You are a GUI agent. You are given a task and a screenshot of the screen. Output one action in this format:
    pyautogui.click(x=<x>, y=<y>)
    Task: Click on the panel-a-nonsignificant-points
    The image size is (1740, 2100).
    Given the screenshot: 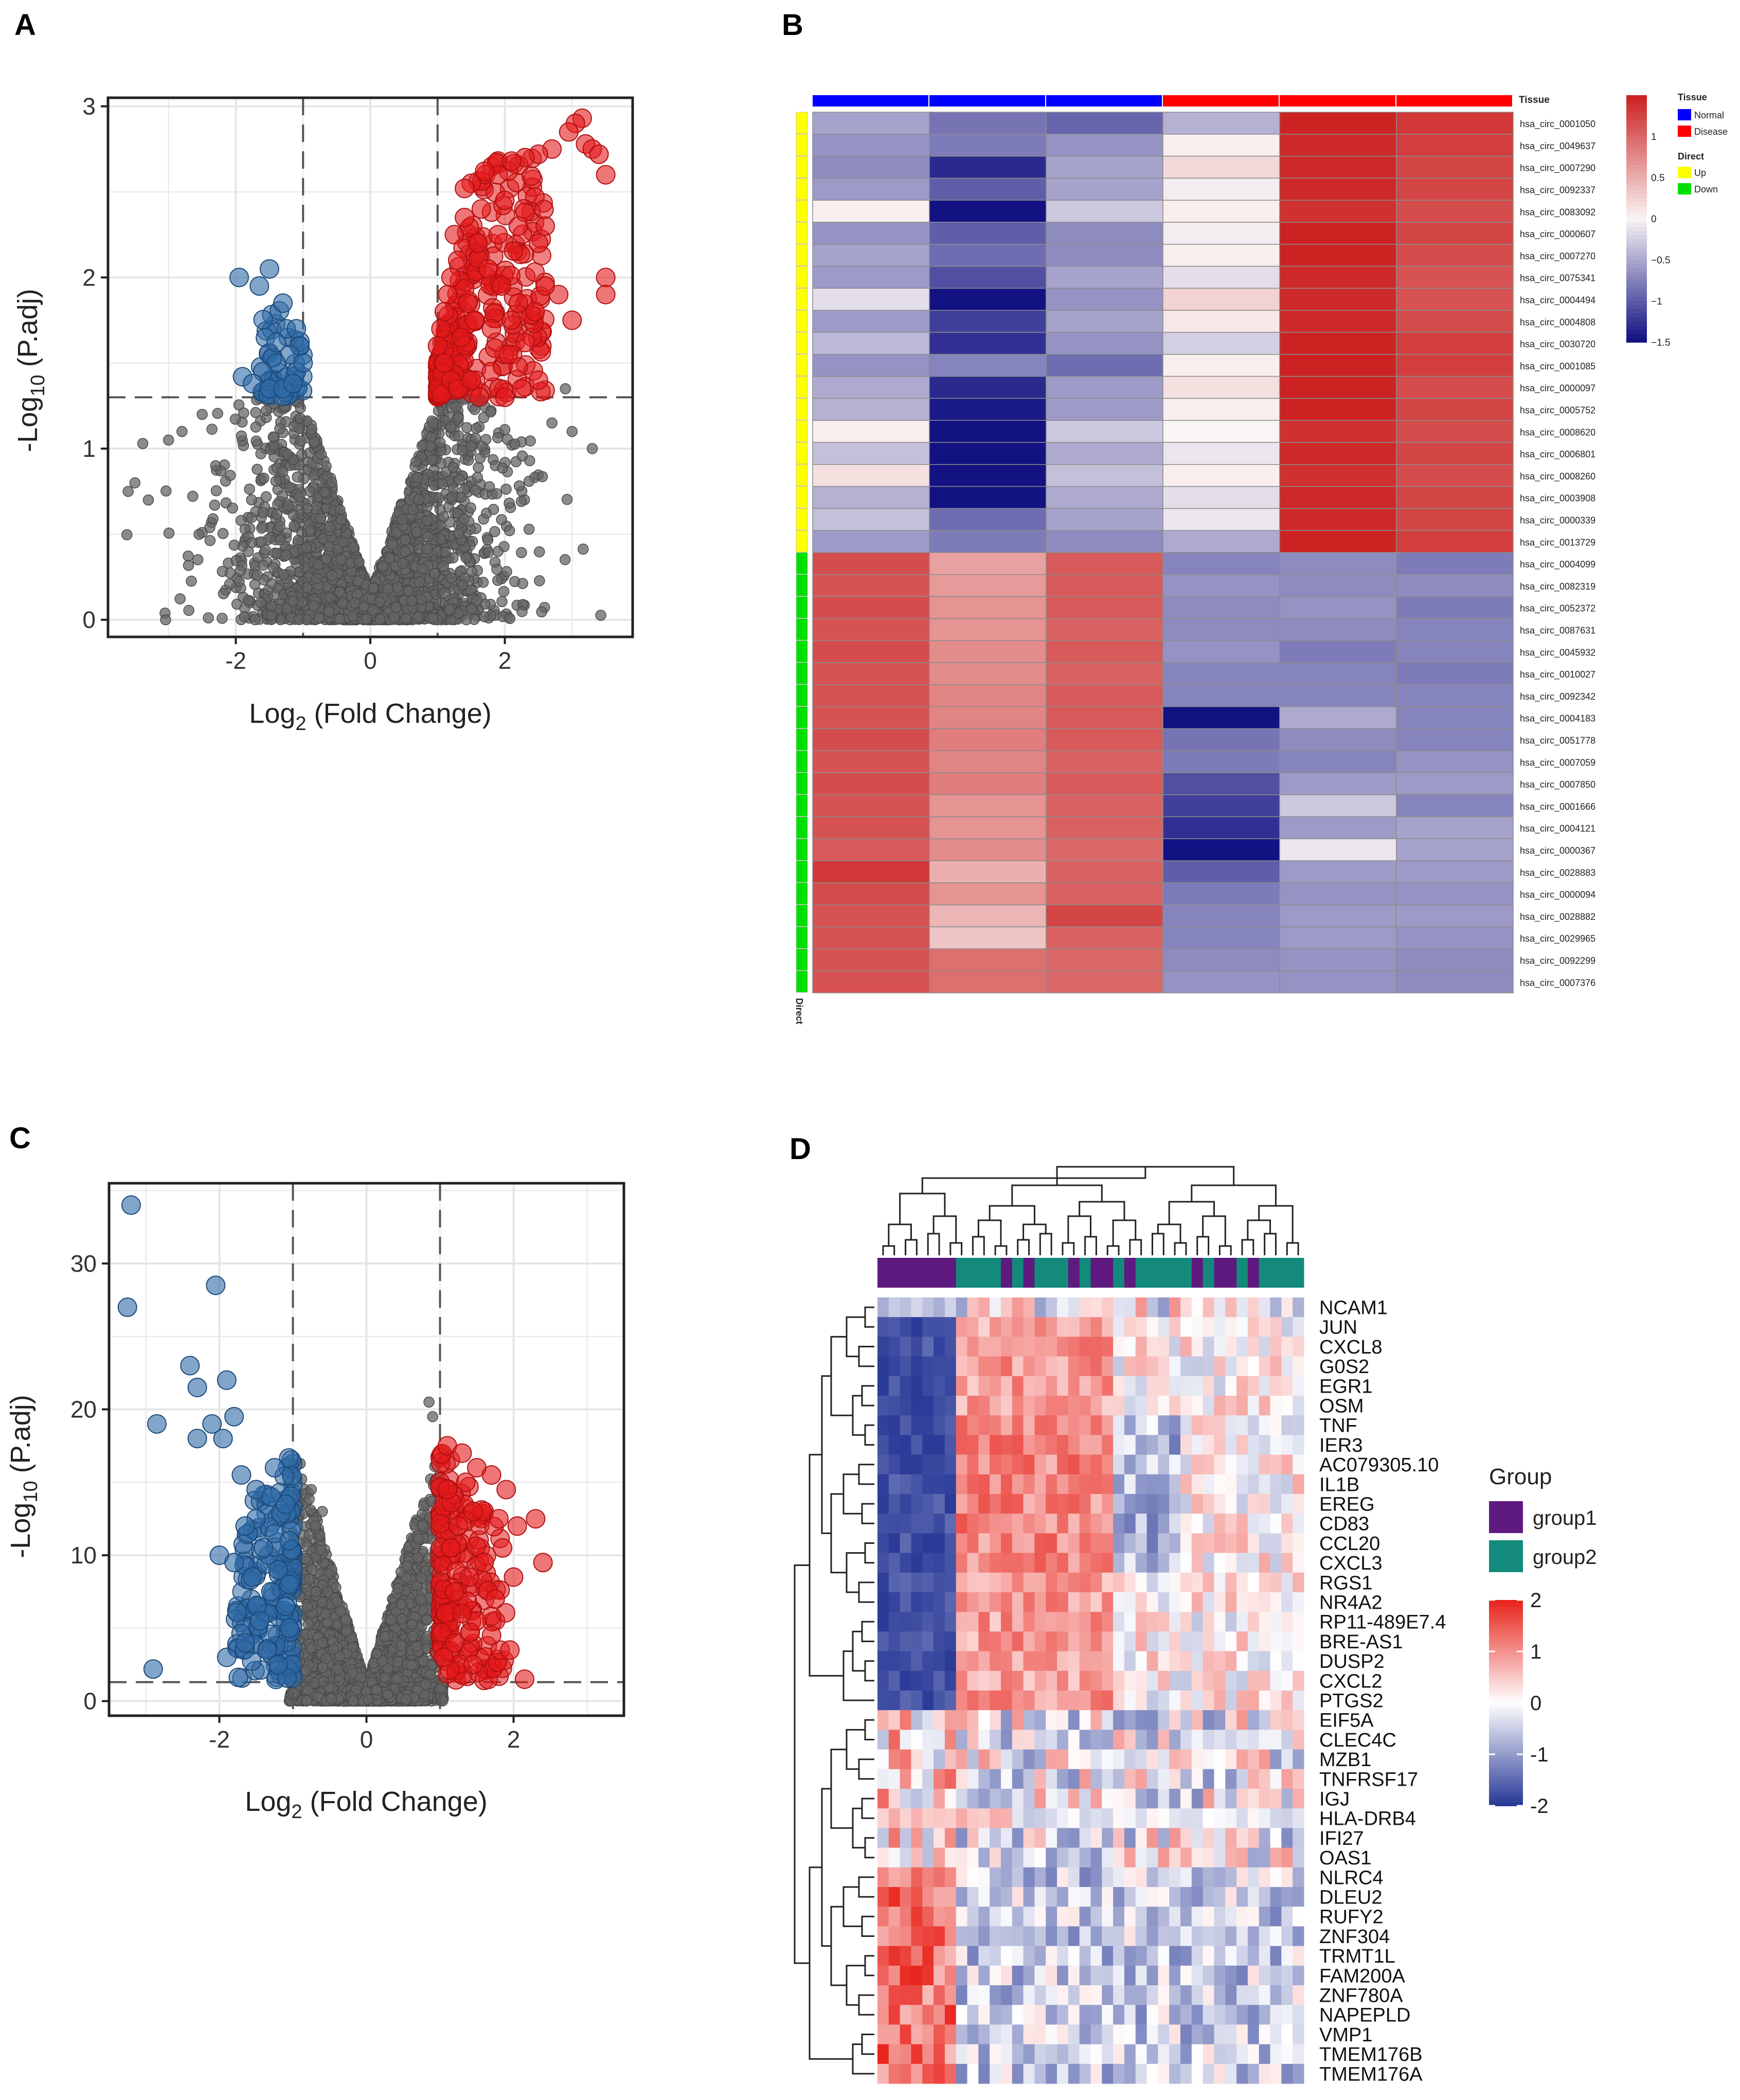 What is the action you would take?
    pyautogui.click(x=363, y=504)
    